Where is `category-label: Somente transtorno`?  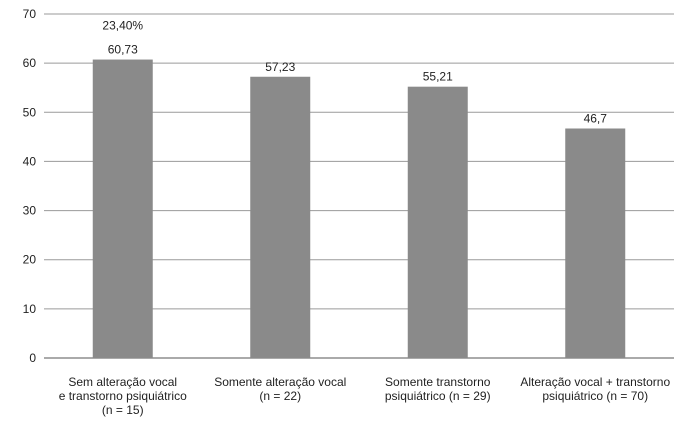 category-label: Somente transtorno is located at coordinates (438, 382).